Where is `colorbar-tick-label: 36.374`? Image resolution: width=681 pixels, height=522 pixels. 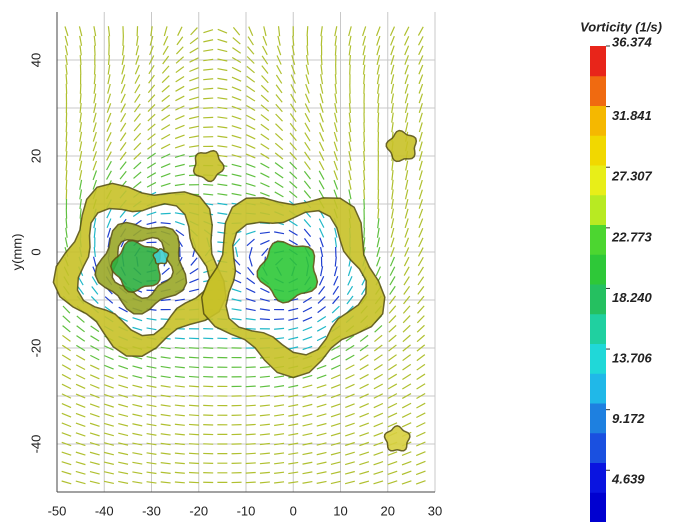
colorbar-tick-label: 36.374 is located at coordinates (632, 41).